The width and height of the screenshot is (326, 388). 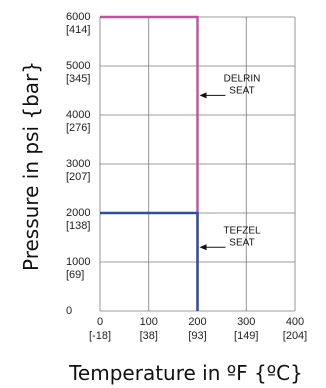 What do you see at coordinates (185, 373) in the screenshot?
I see `x-axis-label: Temperature in ºF {ºC}` at bounding box center [185, 373].